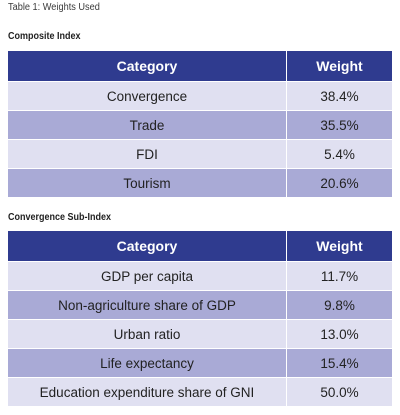  What do you see at coordinates (60, 217) in the screenshot?
I see `convergence-sub-index-title: Convergence Sub-Index` at bounding box center [60, 217].